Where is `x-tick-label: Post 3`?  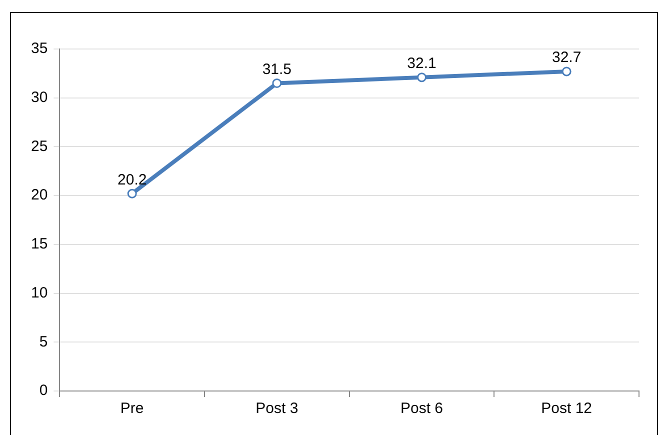 x-tick-label: Post 3 is located at coordinates (277, 409).